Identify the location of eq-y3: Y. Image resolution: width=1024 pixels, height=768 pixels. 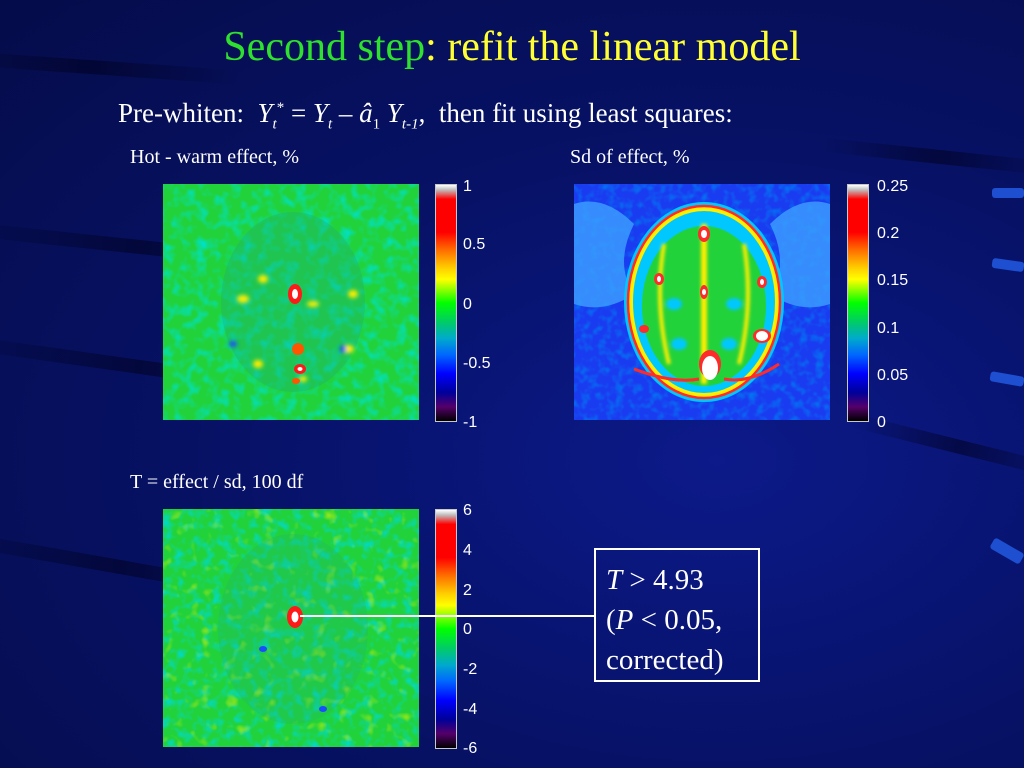
(391, 113).